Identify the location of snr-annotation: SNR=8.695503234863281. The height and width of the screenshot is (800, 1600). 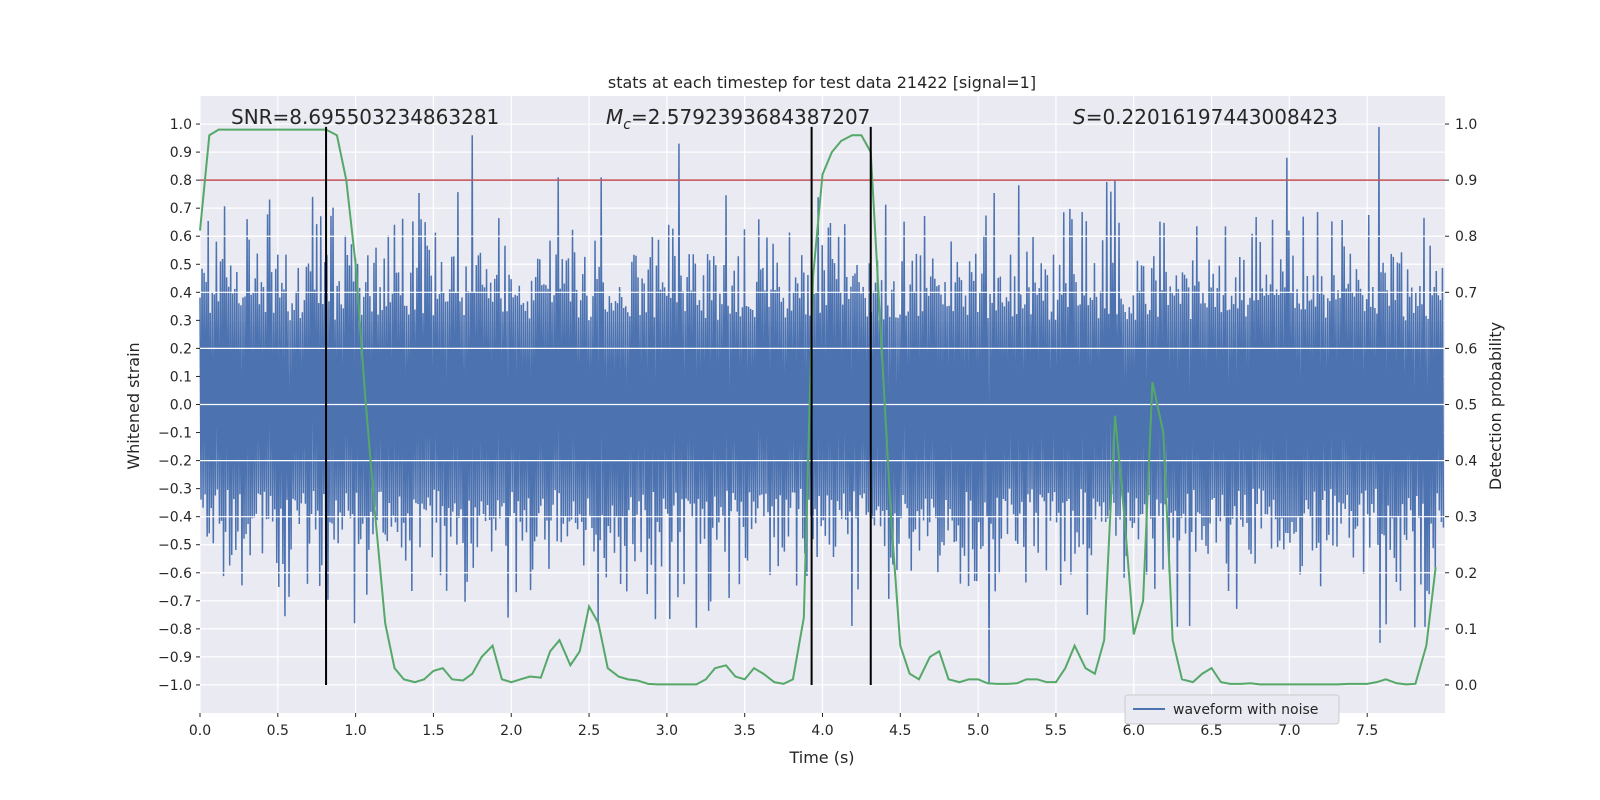
(365, 117).